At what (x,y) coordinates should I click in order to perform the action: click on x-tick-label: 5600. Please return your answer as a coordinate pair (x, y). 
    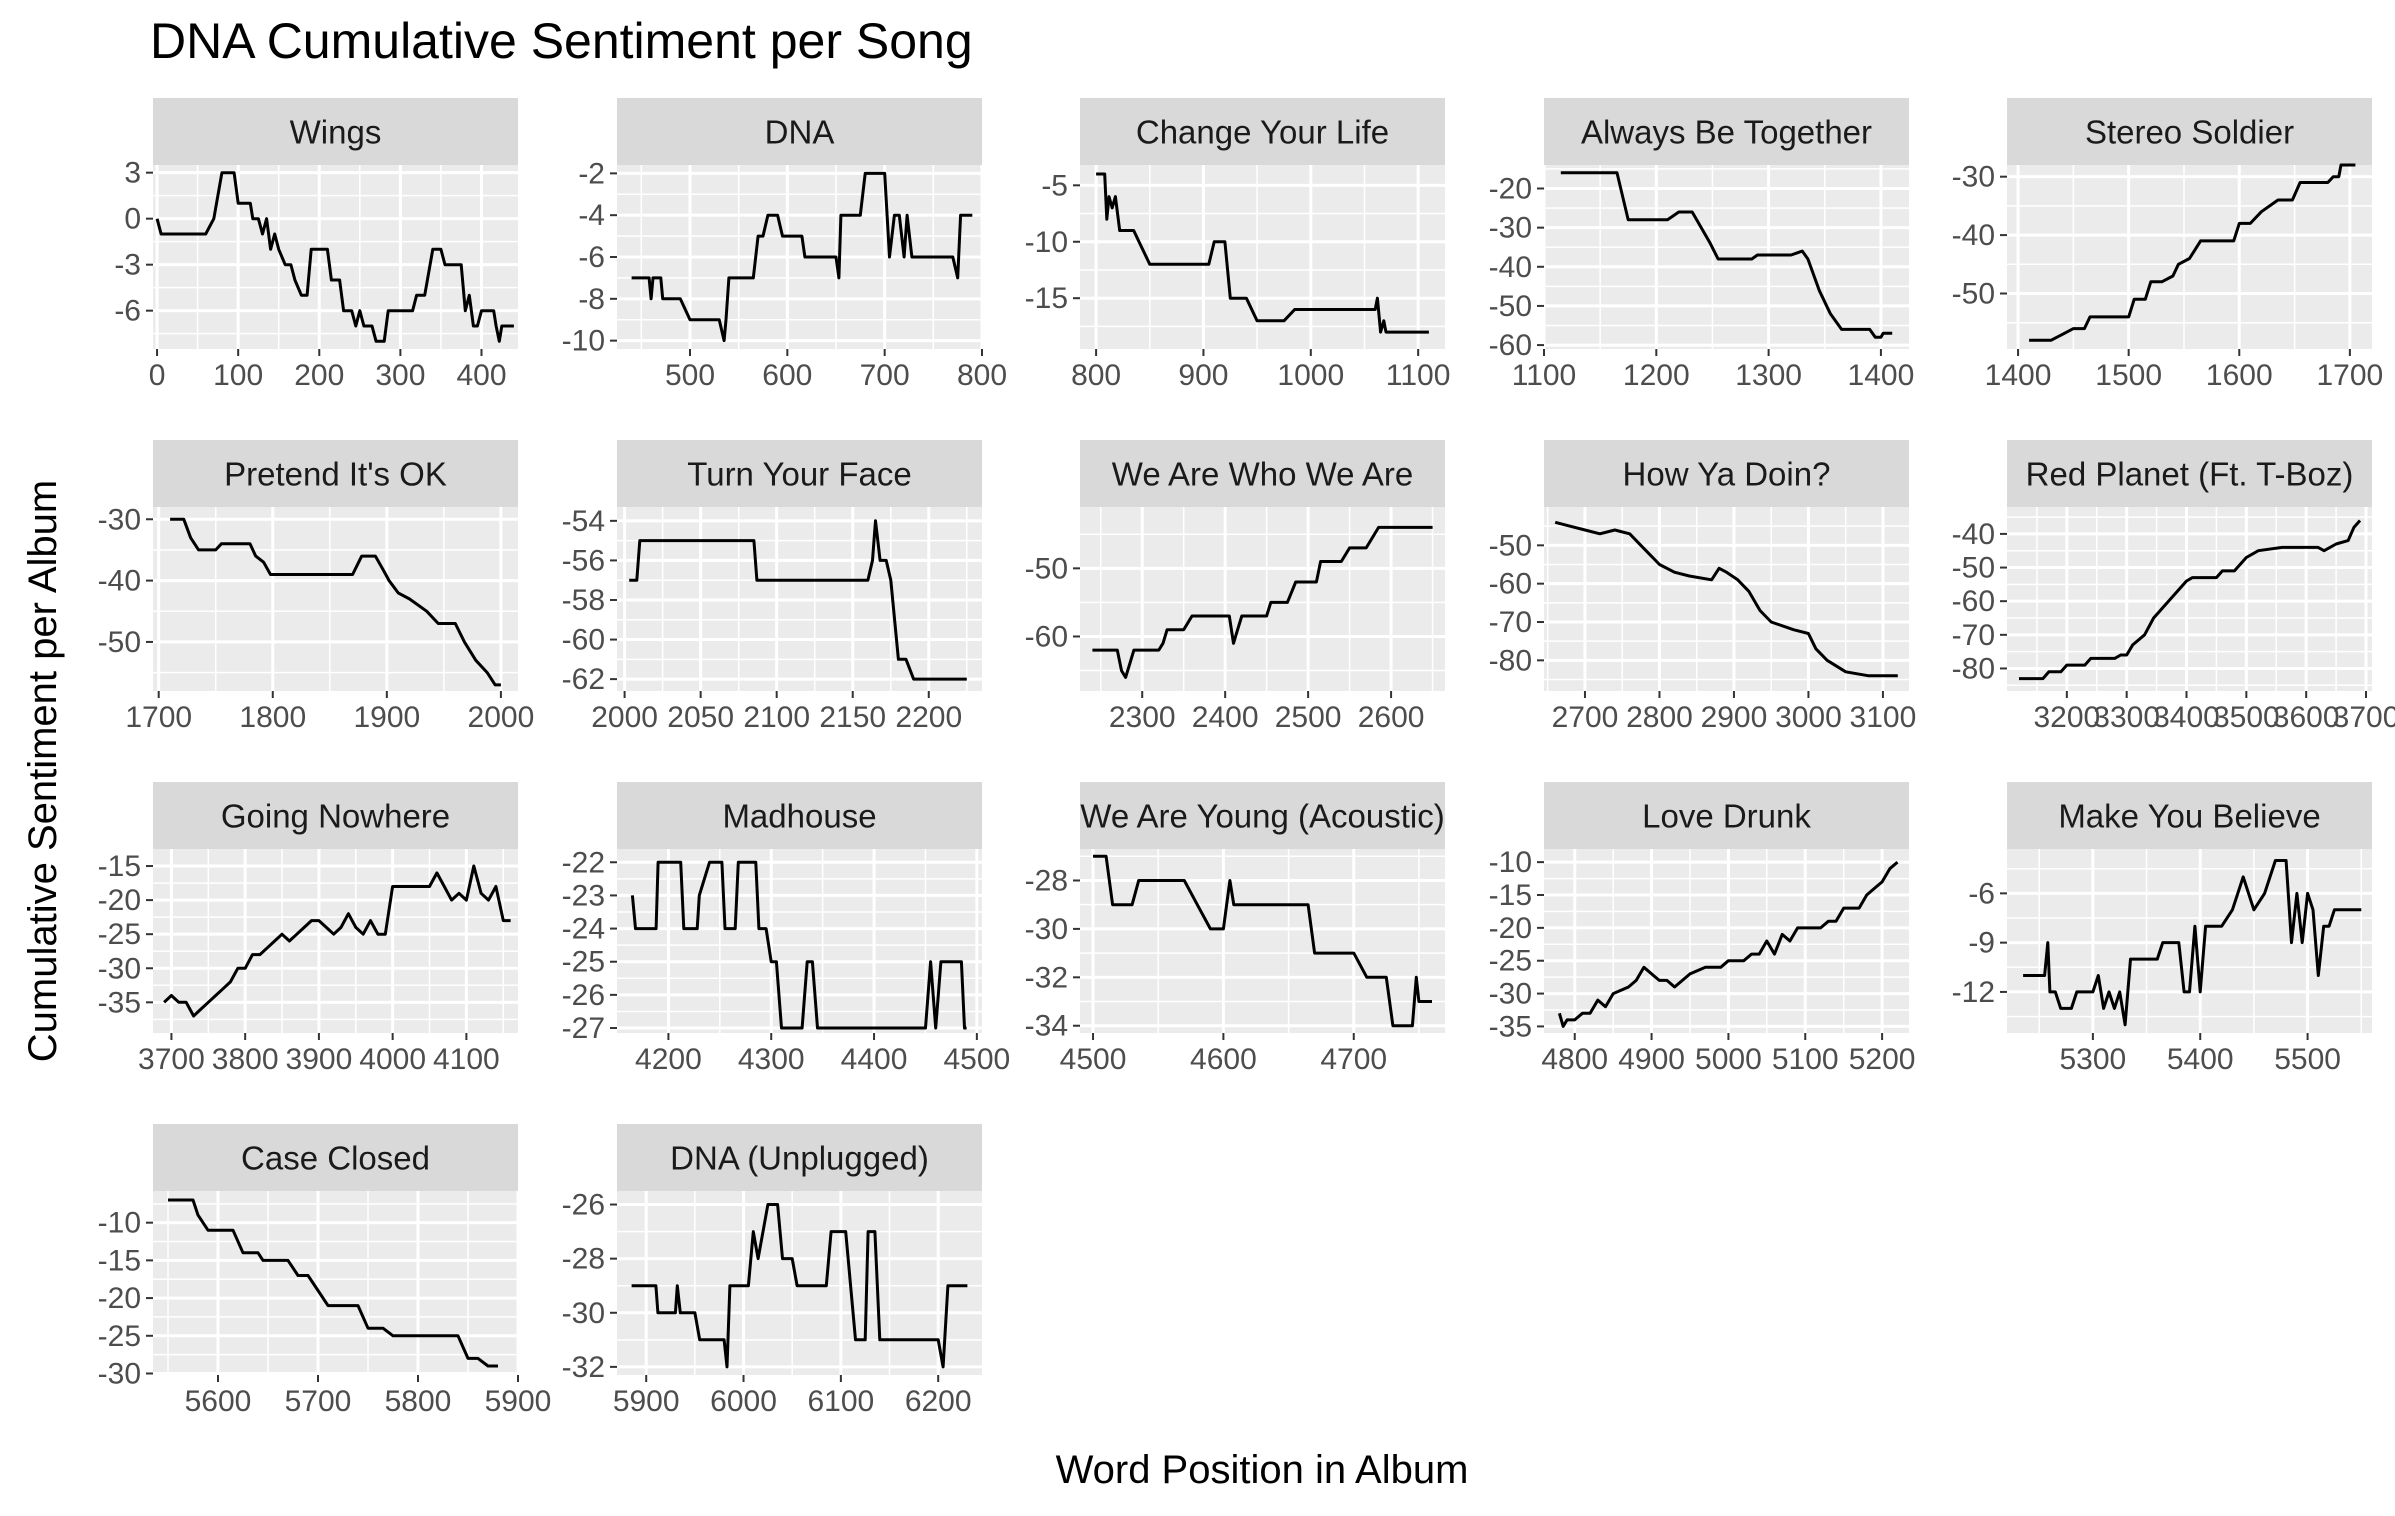
    Looking at the image, I should click on (218, 1401).